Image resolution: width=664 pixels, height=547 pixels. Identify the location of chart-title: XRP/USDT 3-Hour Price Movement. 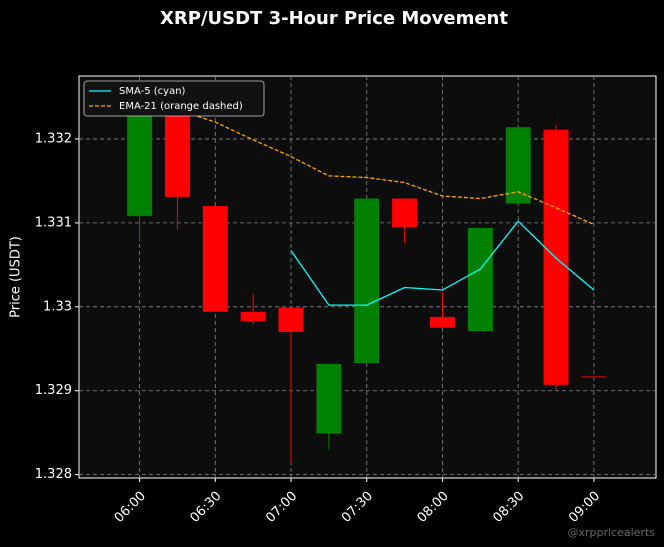
(334, 18).